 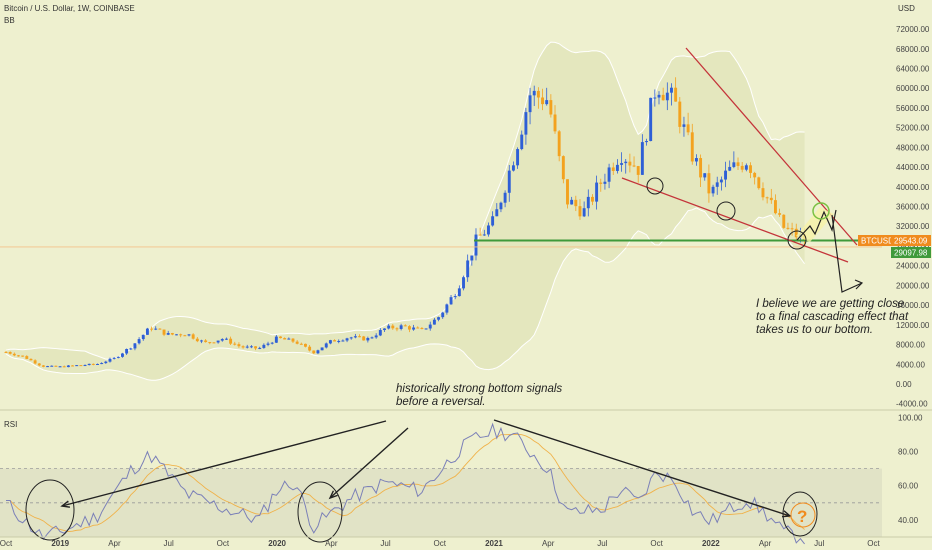 What do you see at coordinates (911, 240) in the screenshot?
I see `last-price-tag-bg` at bounding box center [911, 240].